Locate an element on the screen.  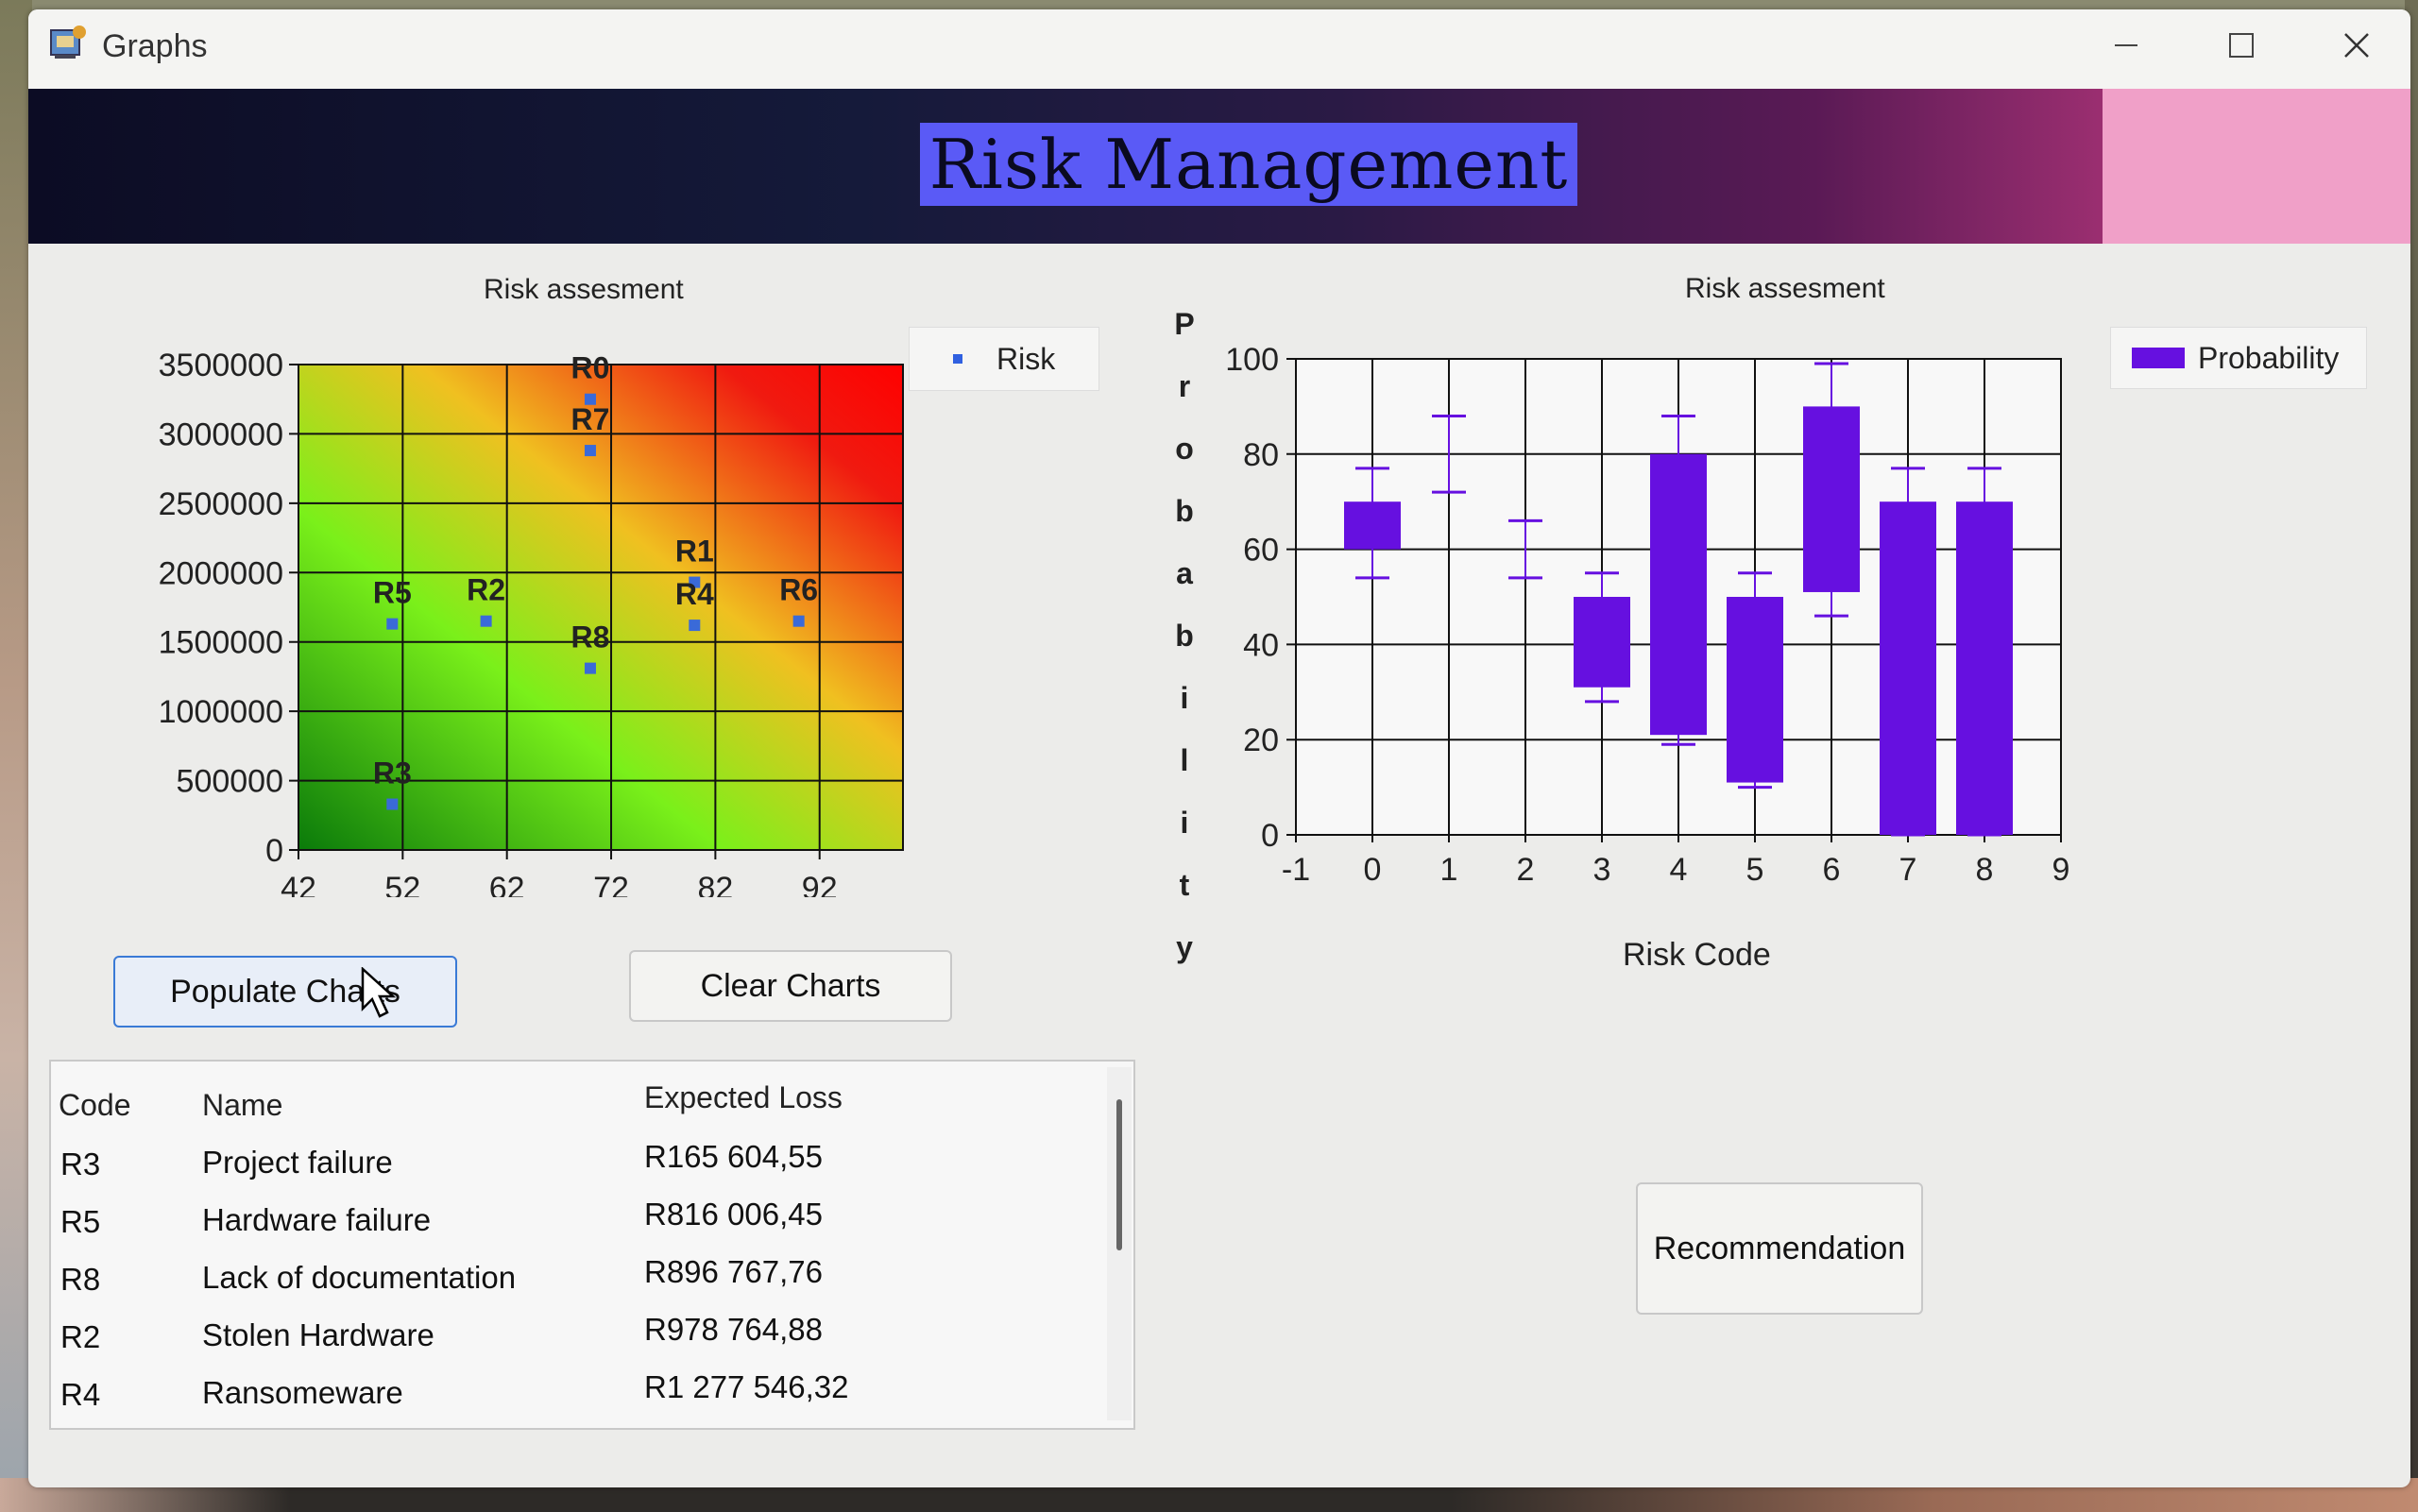
point-label: R6 is located at coordinates (798, 590).